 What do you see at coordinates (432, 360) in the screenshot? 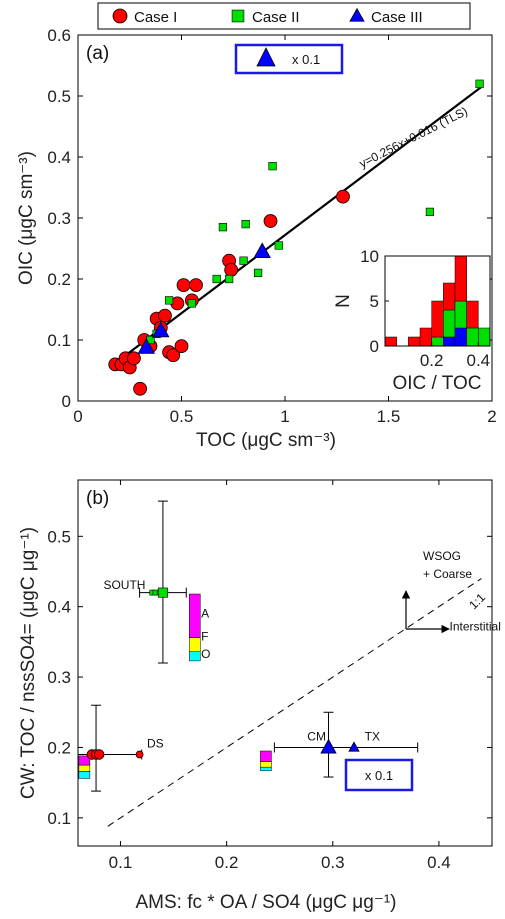
I see `inset-xtick-label: 0.2` at bounding box center [432, 360].